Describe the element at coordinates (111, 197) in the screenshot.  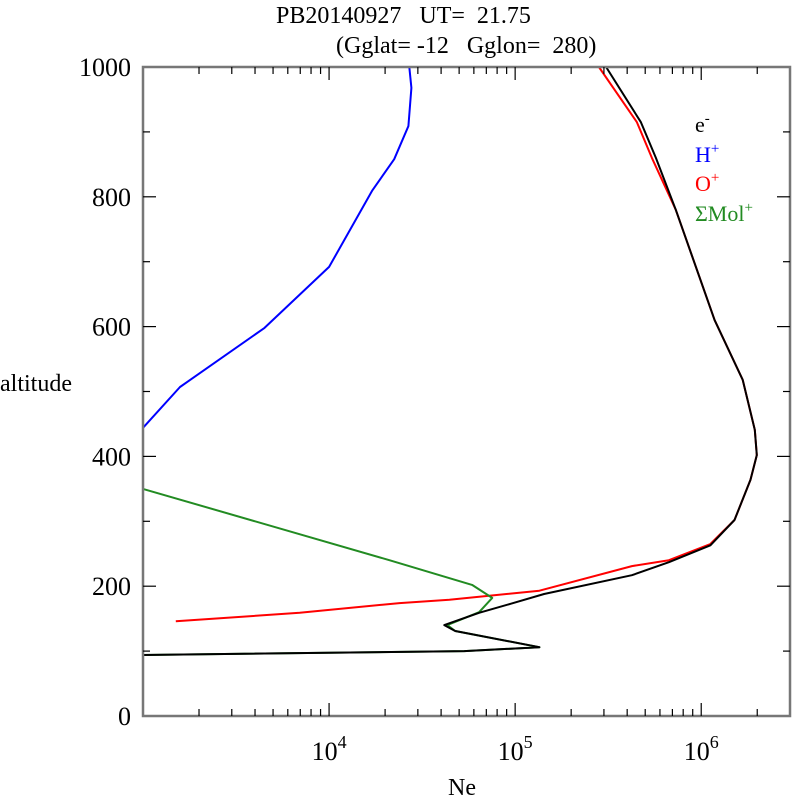
I see `y-tick-label: 800` at that location.